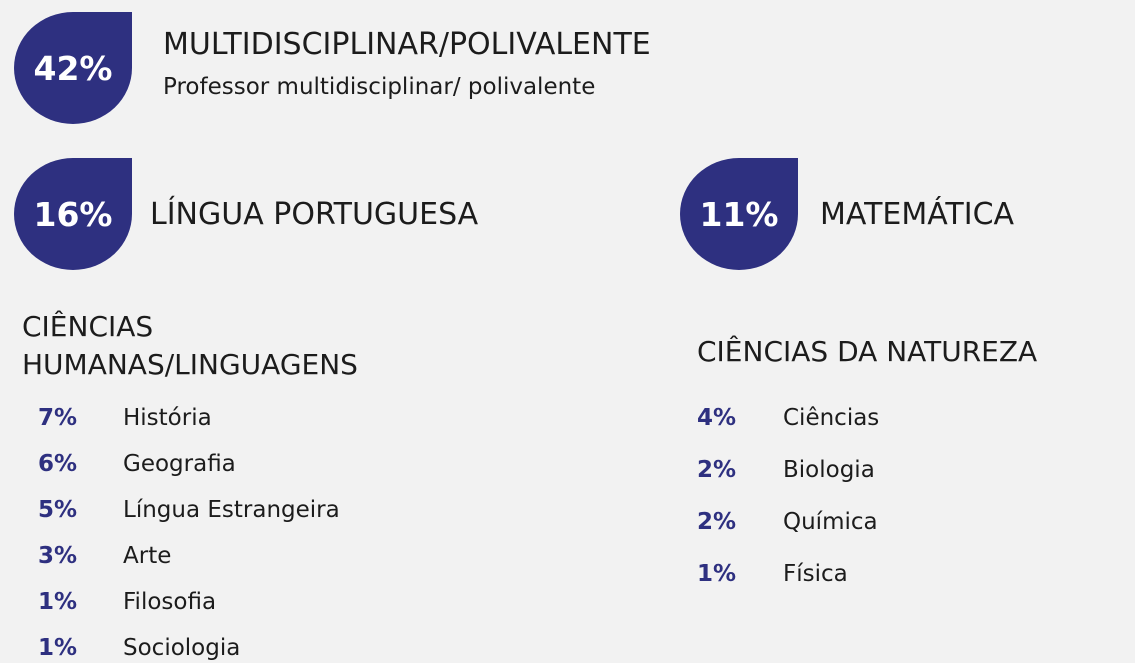 The width and height of the screenshot is (1135, 663). Describe the element at coordinates (182, 648) in the screenshot. I see `item-label: Sociologia` at that location.